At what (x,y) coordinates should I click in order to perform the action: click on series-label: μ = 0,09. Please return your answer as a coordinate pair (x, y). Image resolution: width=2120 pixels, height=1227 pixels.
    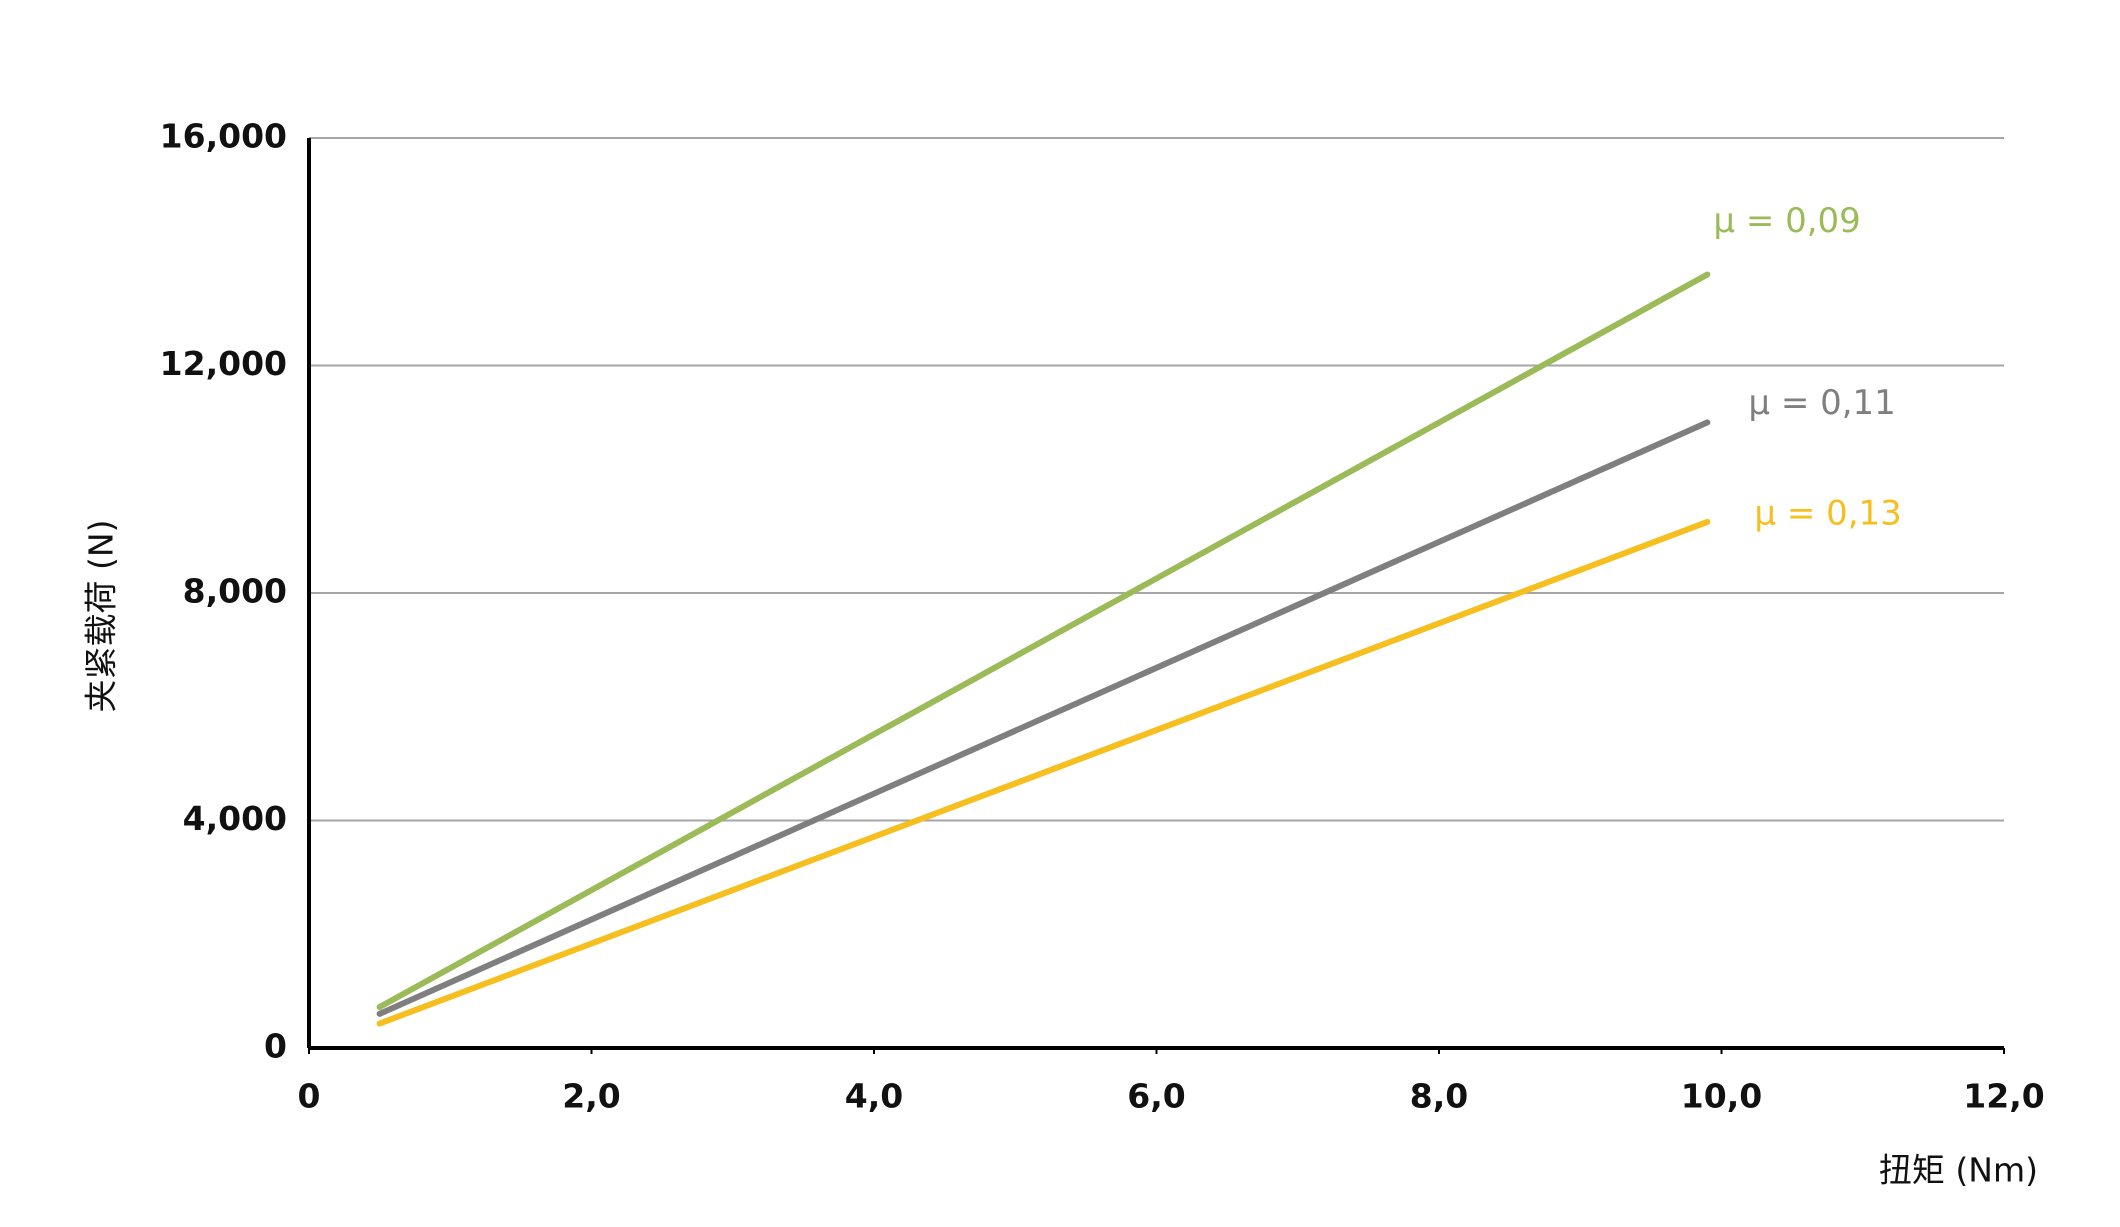
    Looking at the image, I should click on (1786, 221).